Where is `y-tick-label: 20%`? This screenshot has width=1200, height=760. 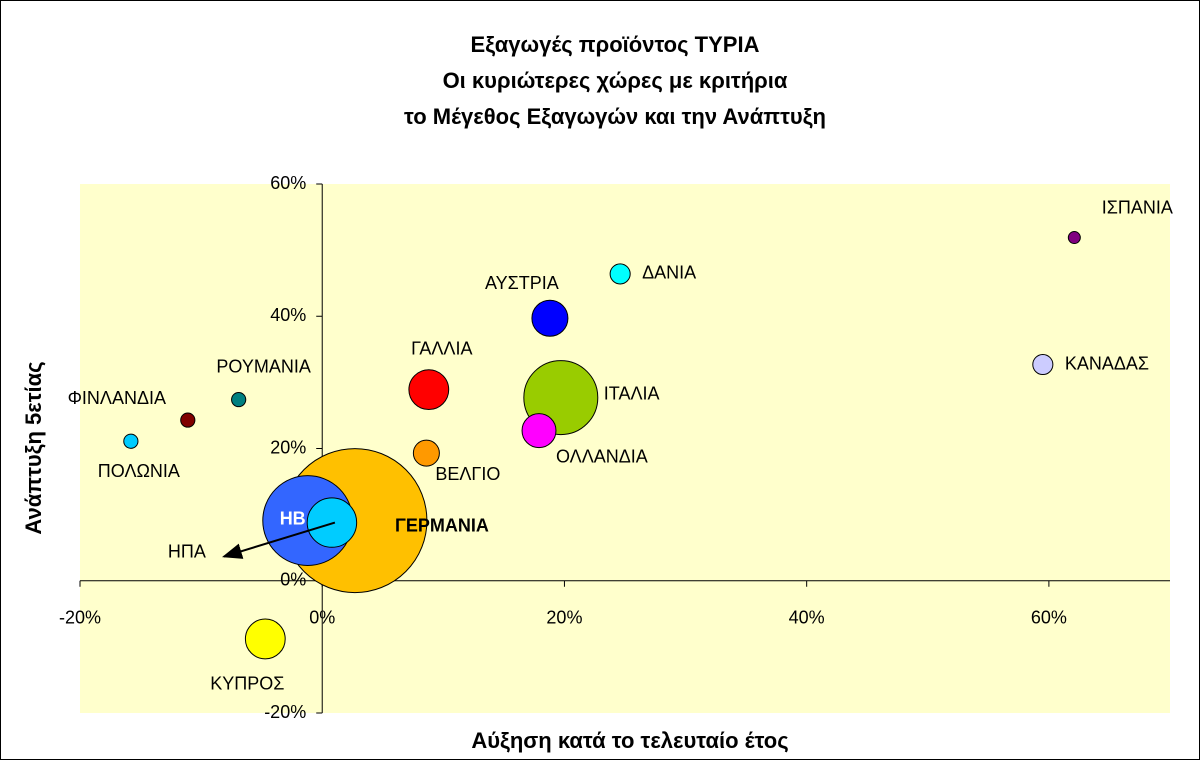
y-tick-label: 20% is located at coordinates (288, 447).